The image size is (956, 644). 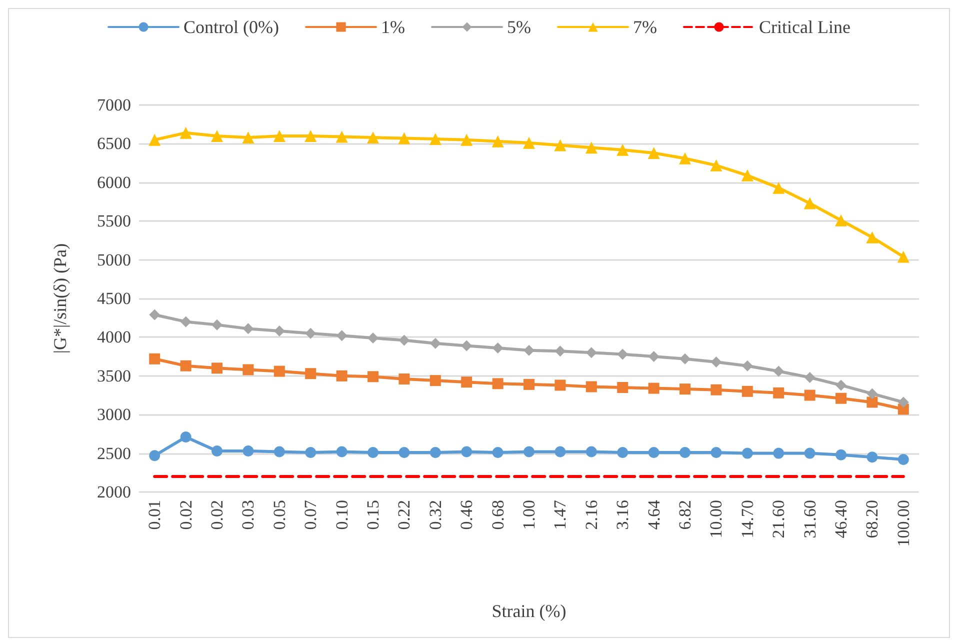 I want to click on y-tick-label: 7000, so click(x=114, y=105).